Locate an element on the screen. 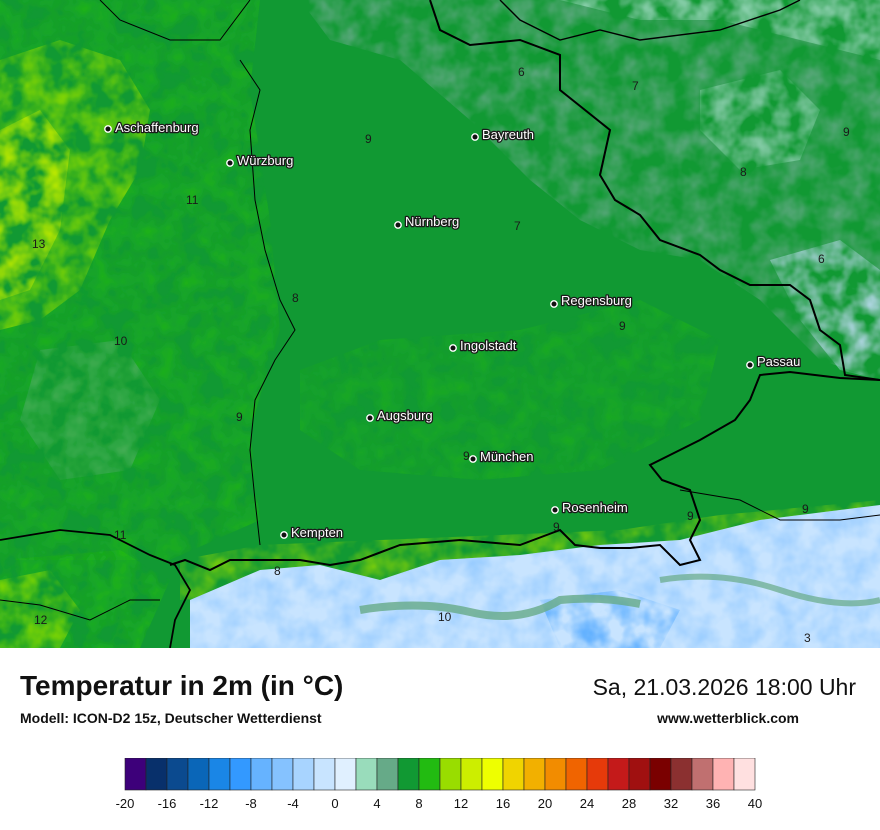 The image size is (880, 830). color-scale: -20 -16 -12 -8 -4 0 4 8 12 16 20 24 28 32 36 40 is located at coordinates (439, 784).